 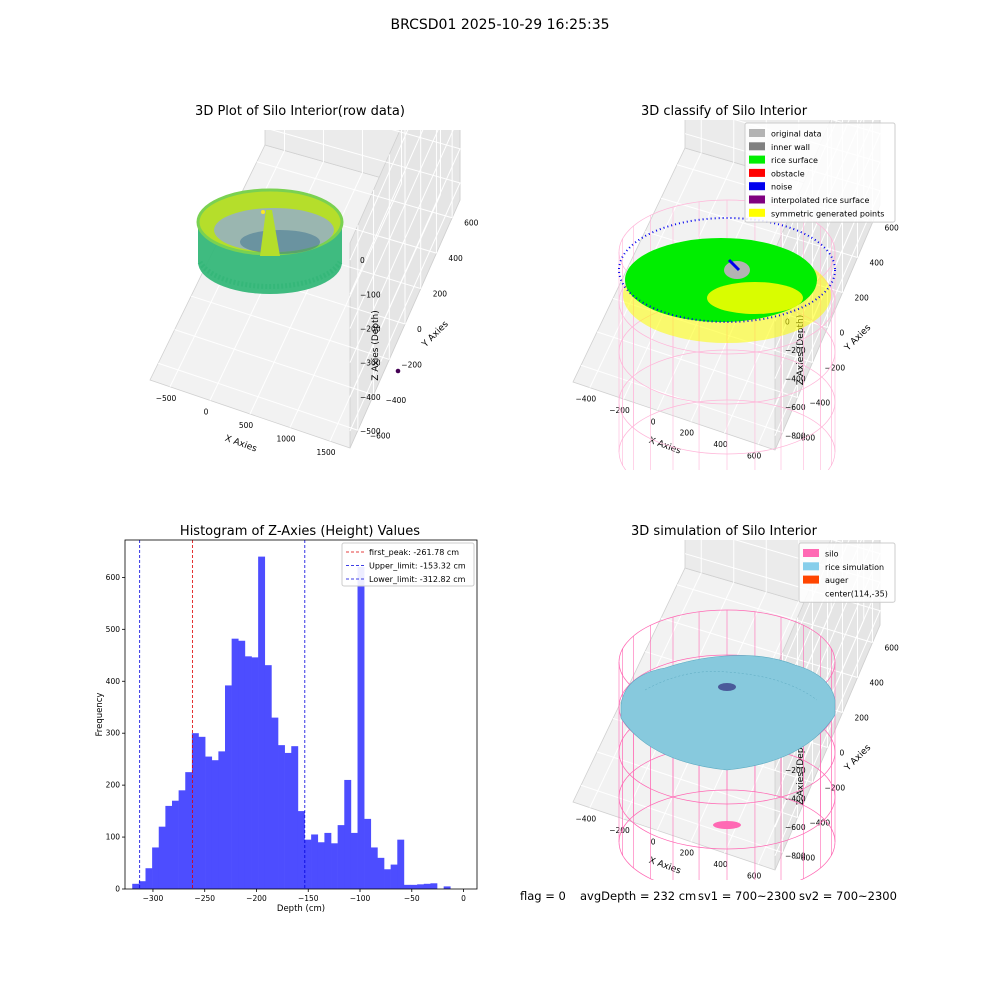 What do you see at coordinates (619, 410) in the screenshot?
I see `classify-x-tick-label: −200` at bounding box center [619, 410].